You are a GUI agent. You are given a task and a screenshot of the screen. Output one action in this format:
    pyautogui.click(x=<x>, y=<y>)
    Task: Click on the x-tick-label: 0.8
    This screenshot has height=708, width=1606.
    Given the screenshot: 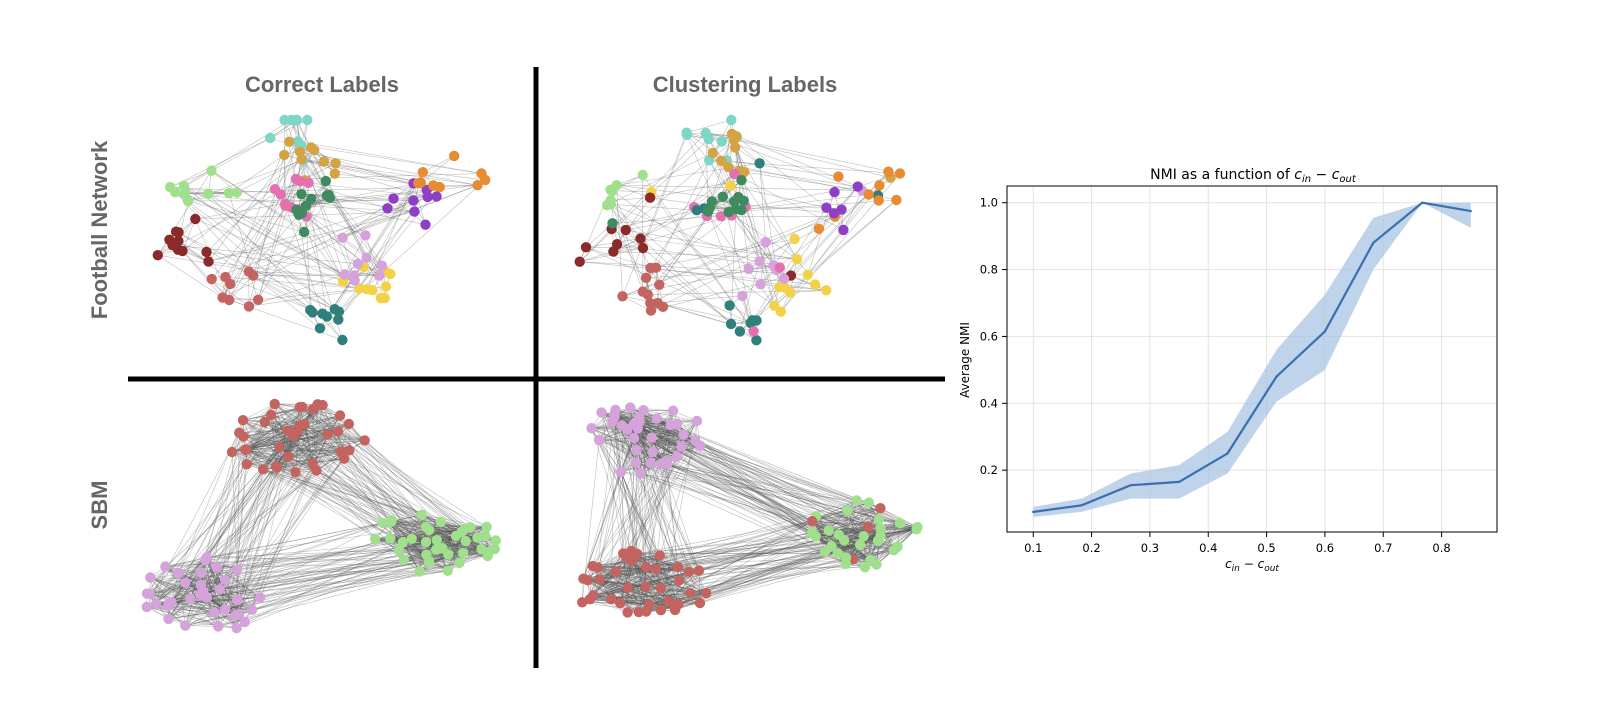 What is the action you would take?
    pyautogui.click(x=1441, y=548)
    